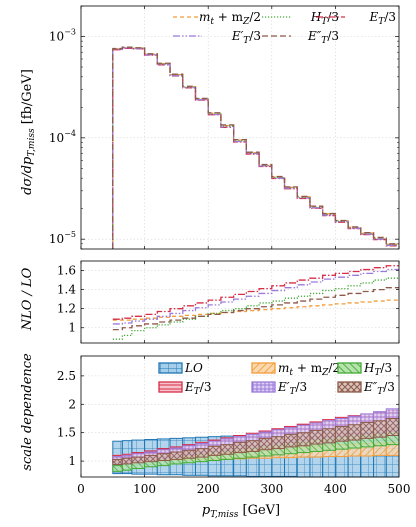  I want to click on legend-band-label-1: LO, so click(193, 368).